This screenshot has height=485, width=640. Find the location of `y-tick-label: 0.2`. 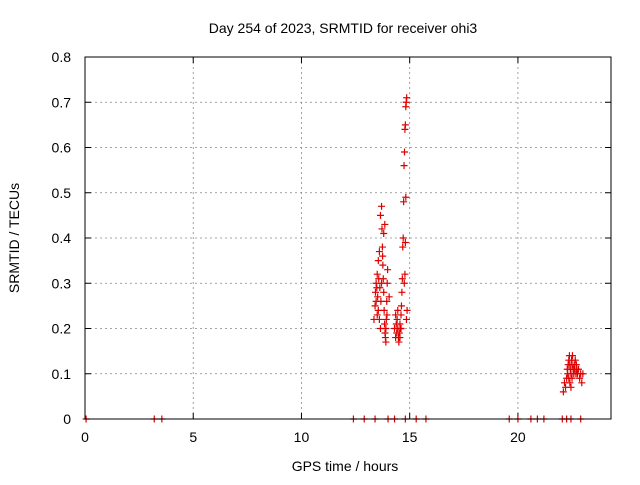

y-tick-label: 0.2 is located at coordinates (62, 329).